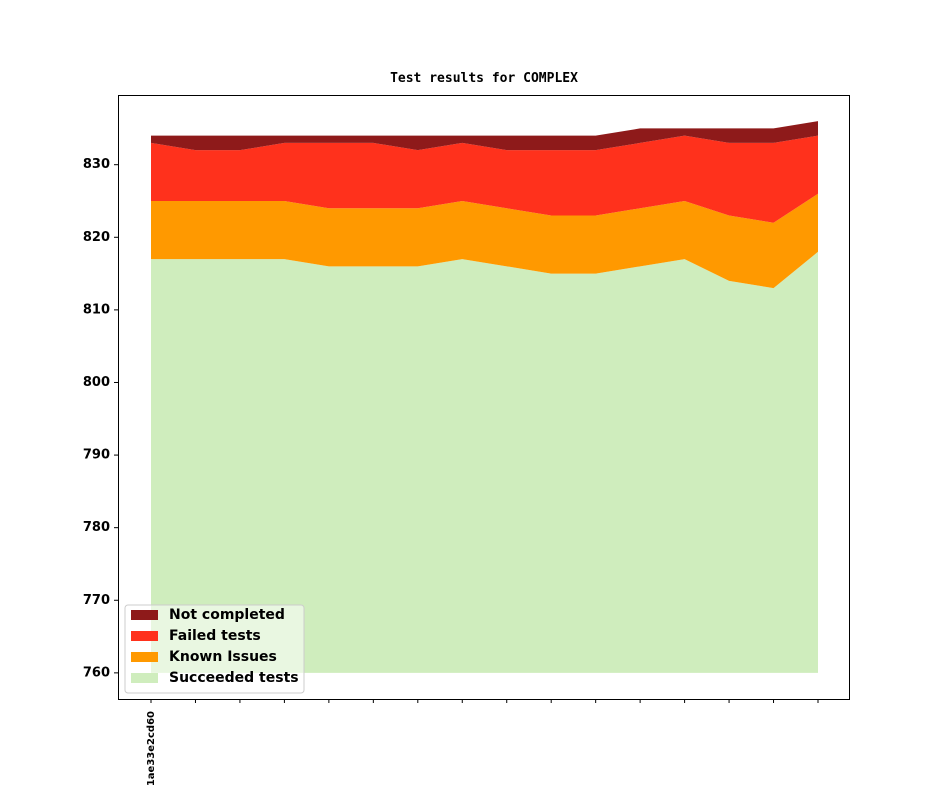  Describe the element at coordinates (96, 455) in the screenshot. I see `y-tick-label: 790` at that location.